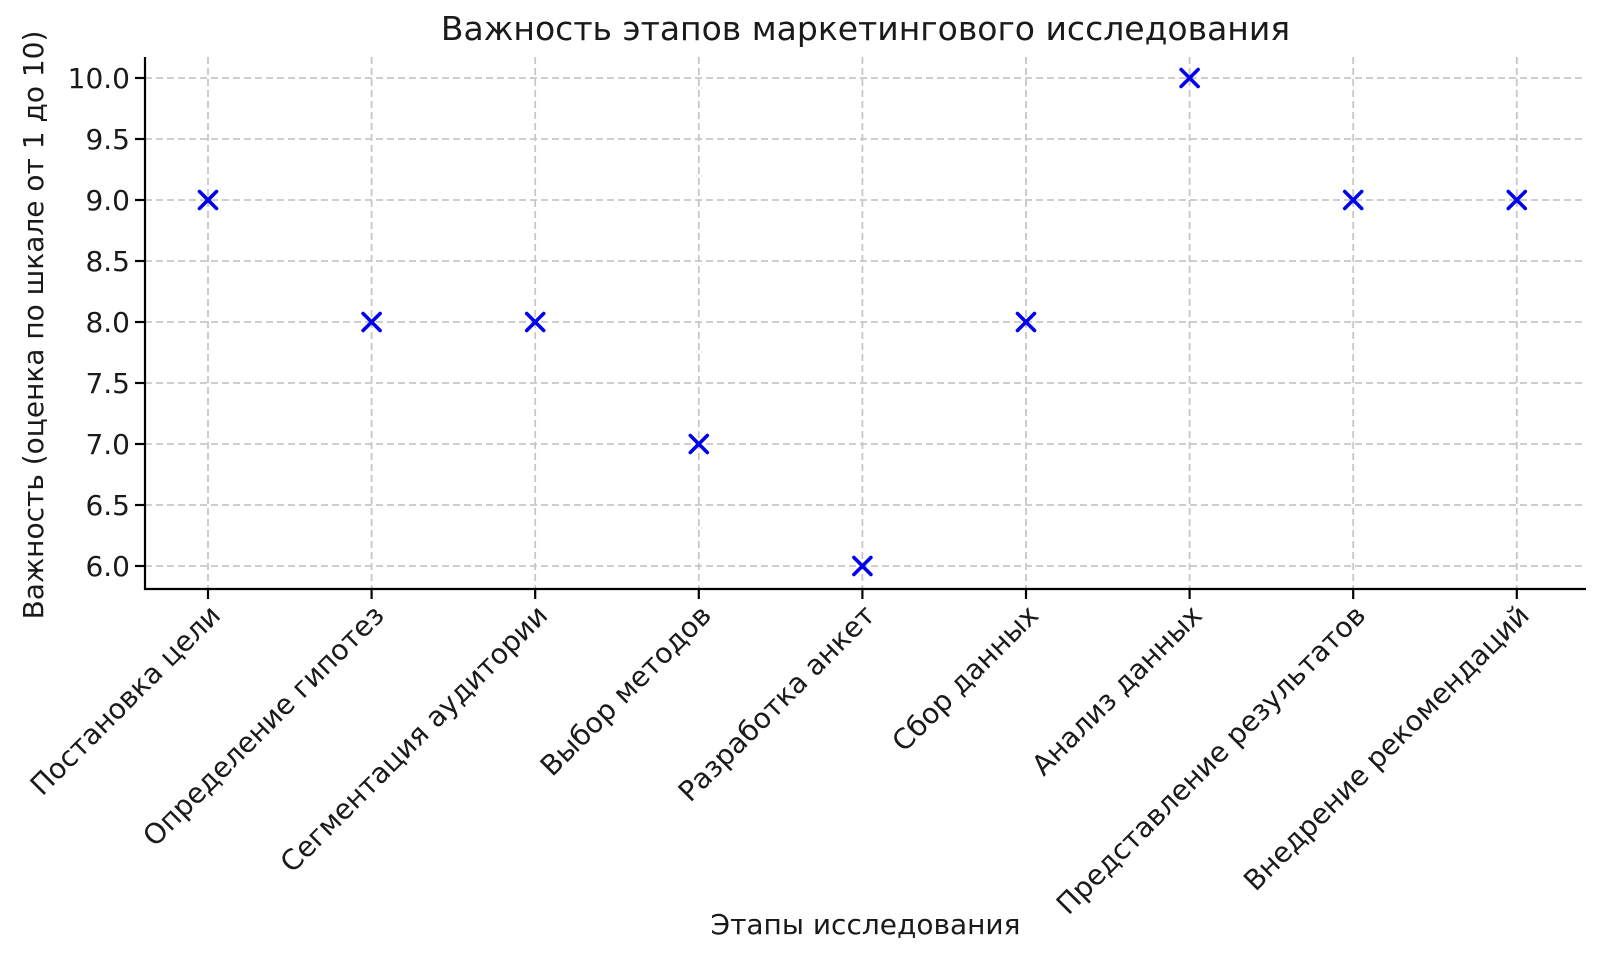 The width and height of the screenshot is (1600, 959). Describe the element at coordinates (107, 200) in the screenshot. I see `y-tick-label: 9.0` at that location.